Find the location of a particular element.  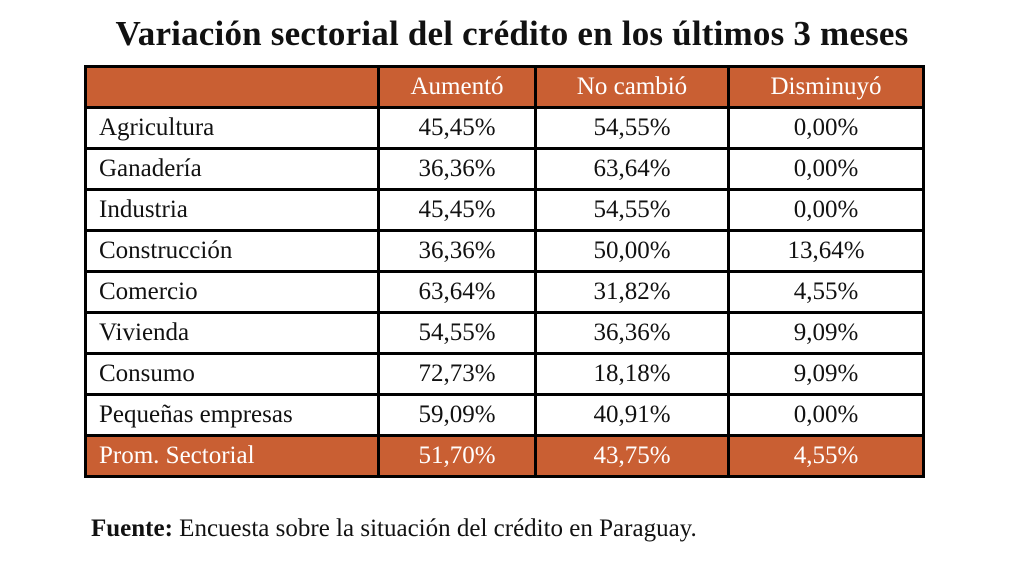

row-label: Construcción is located at coordinates (232, 251).